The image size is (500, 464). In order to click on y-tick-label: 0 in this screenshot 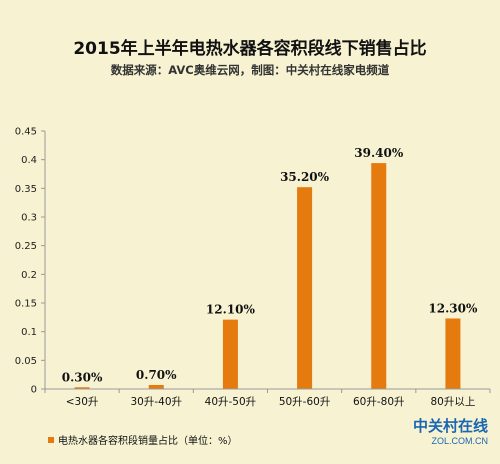, I will do `click(34, 390)`.